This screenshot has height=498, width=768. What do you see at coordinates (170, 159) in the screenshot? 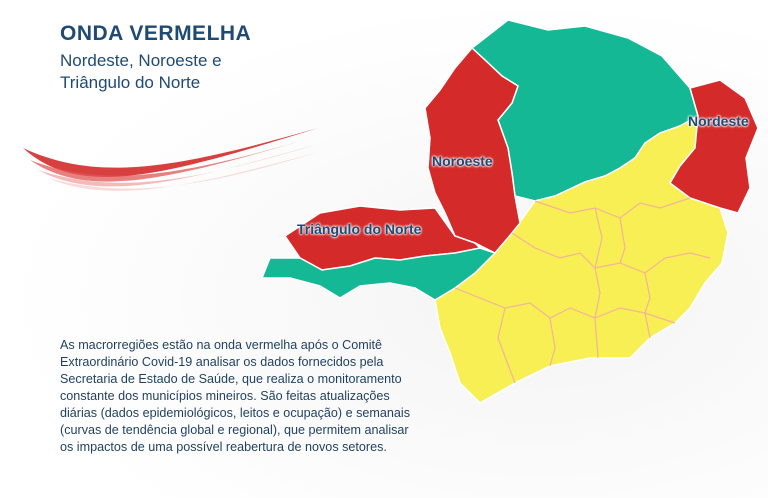
I see `red-swoosh-decoration` at bounding box center [170, 159].